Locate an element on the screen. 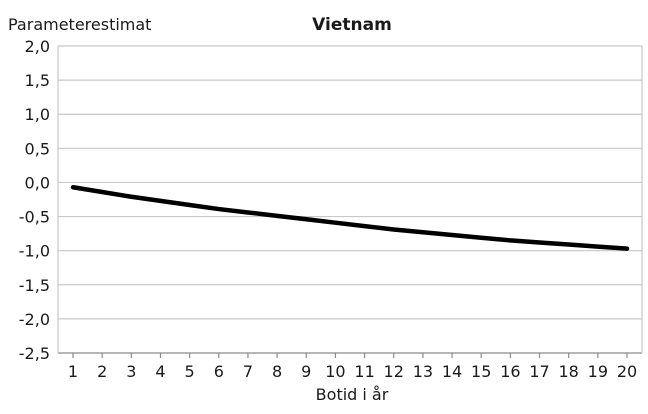 This screenshot has height=414, width=648. y-tick-label: 0,0 is located at coordinates (37, 182).